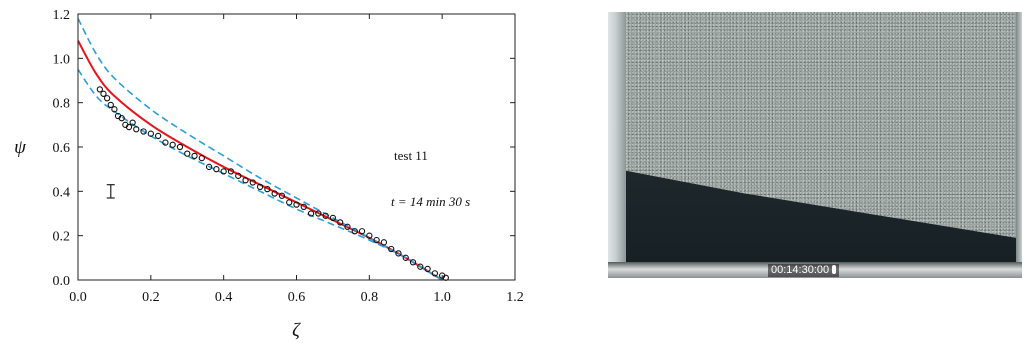  I want to click on tank-wall-left, so click(617, 138).